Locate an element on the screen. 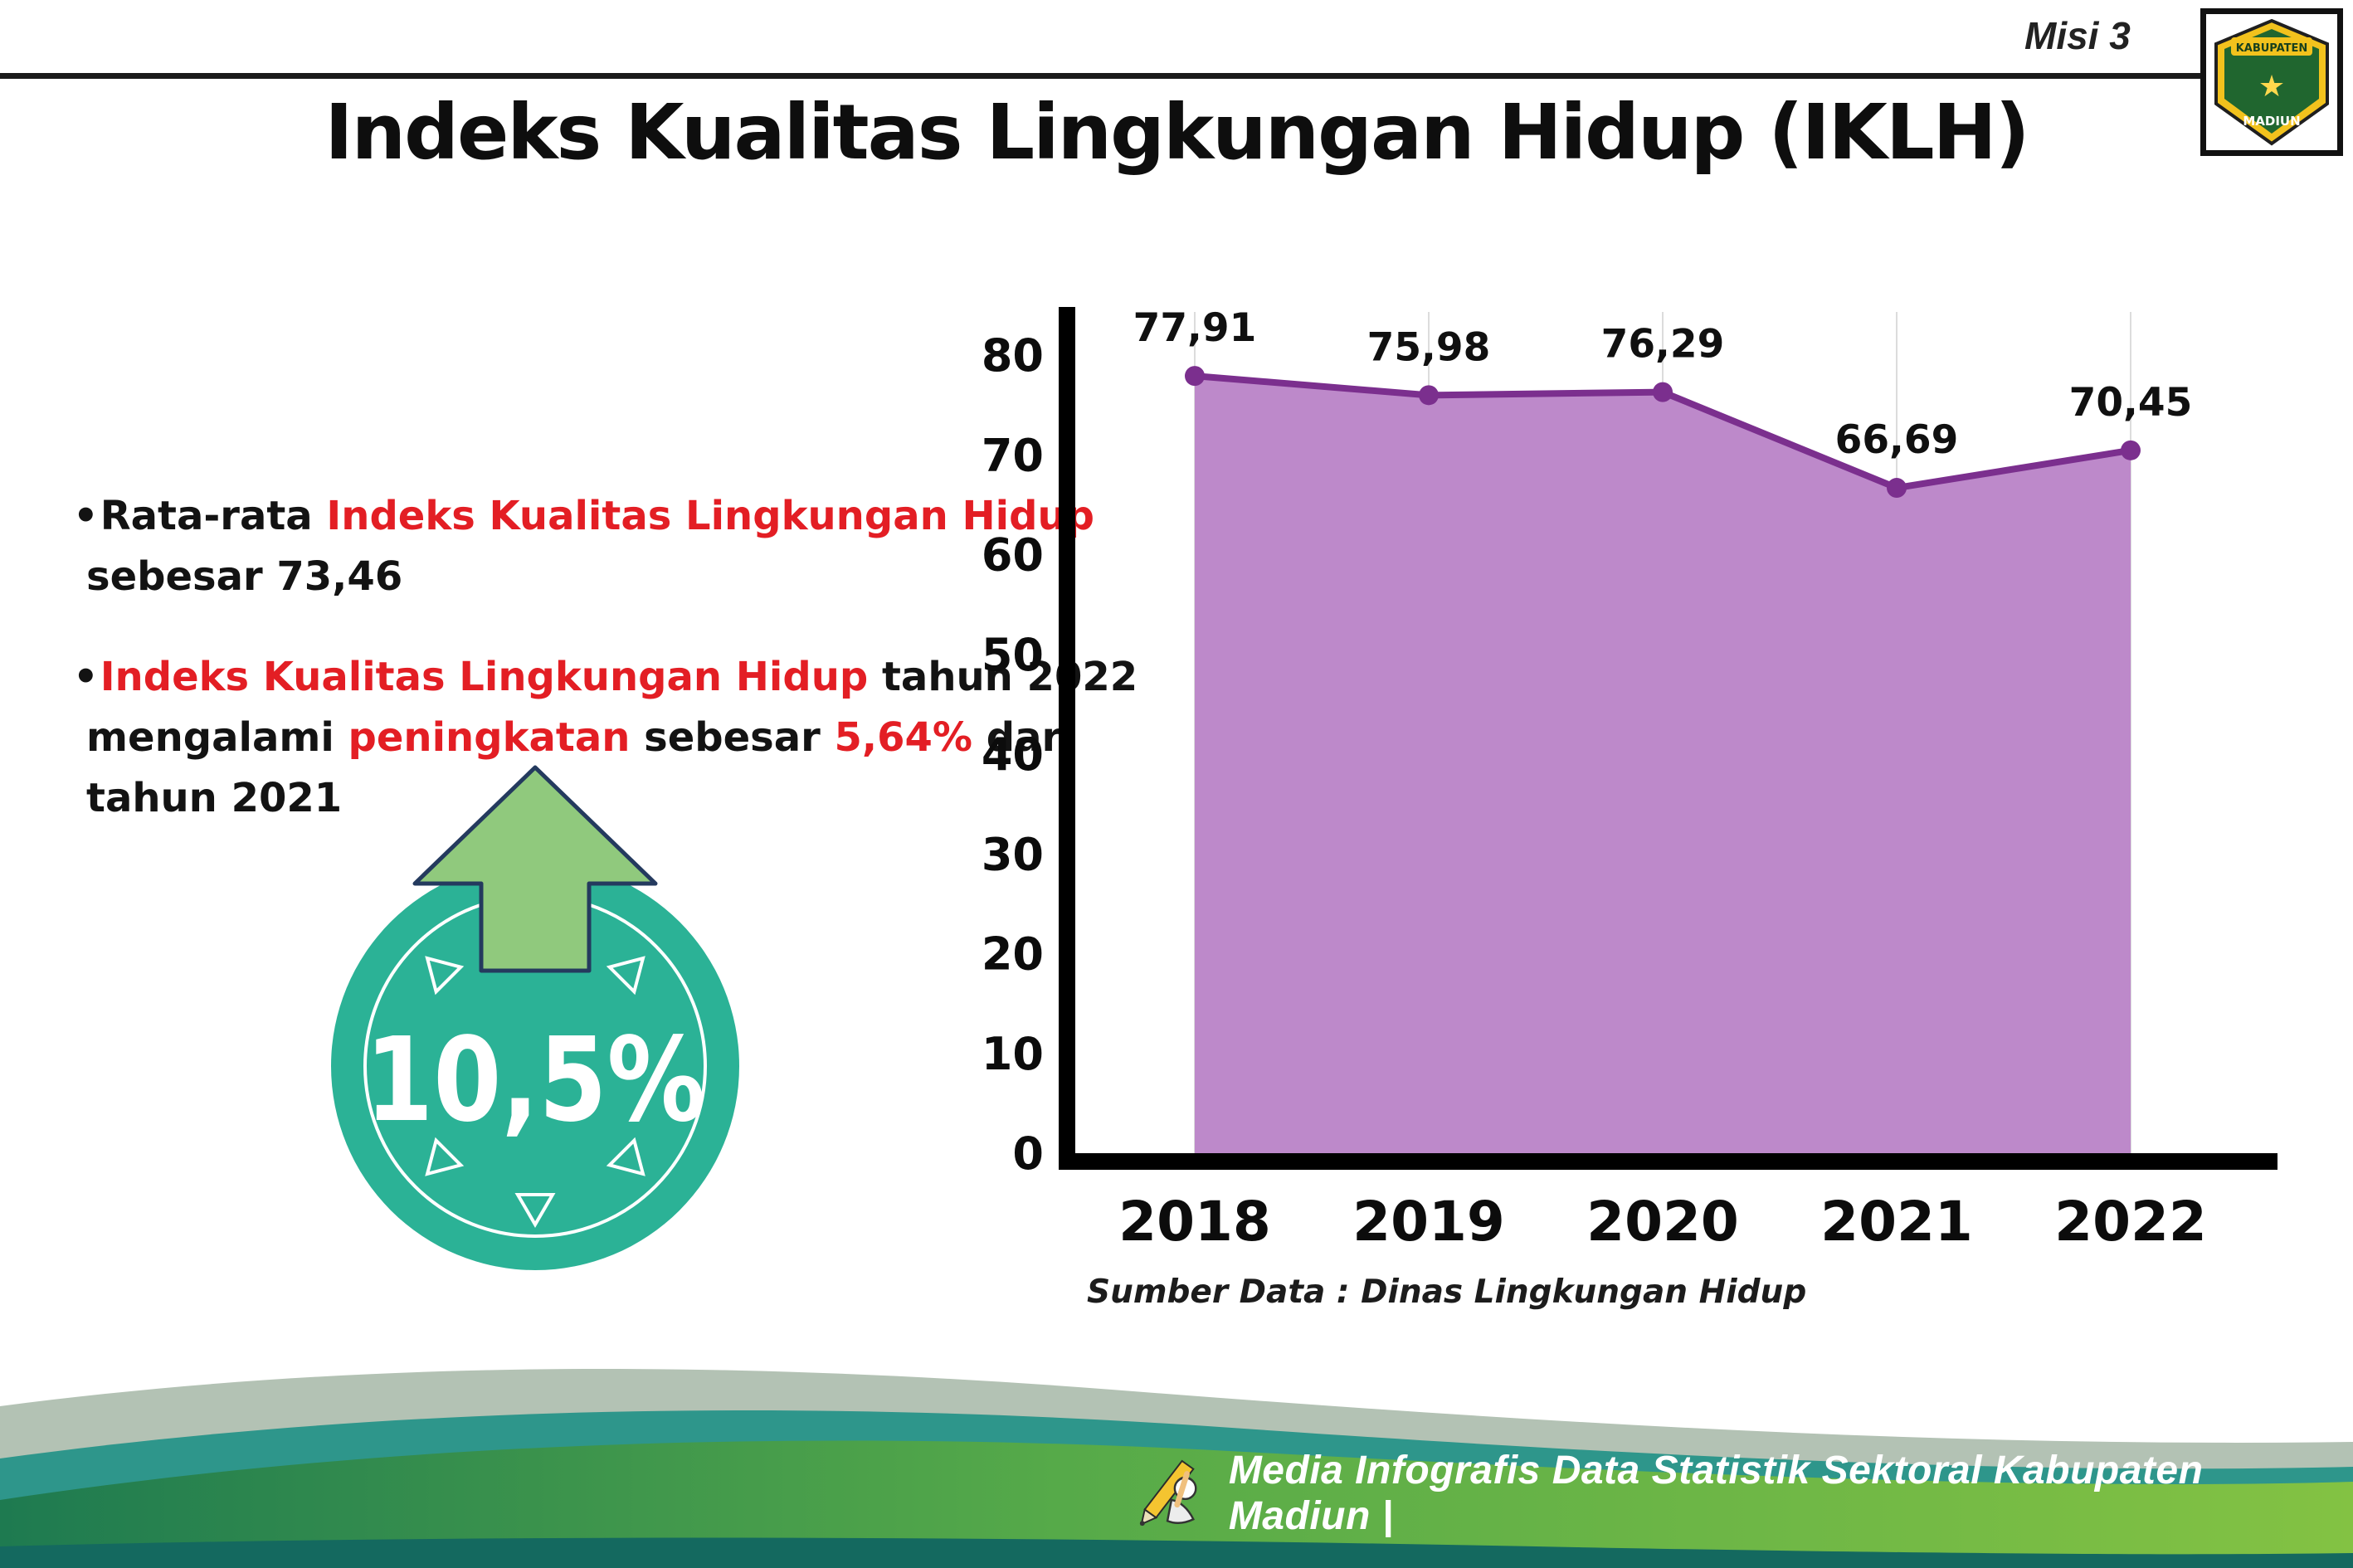 This screenshot has width=2353, height=1568. mascot-arm is located at coordinates (1182, 1489).